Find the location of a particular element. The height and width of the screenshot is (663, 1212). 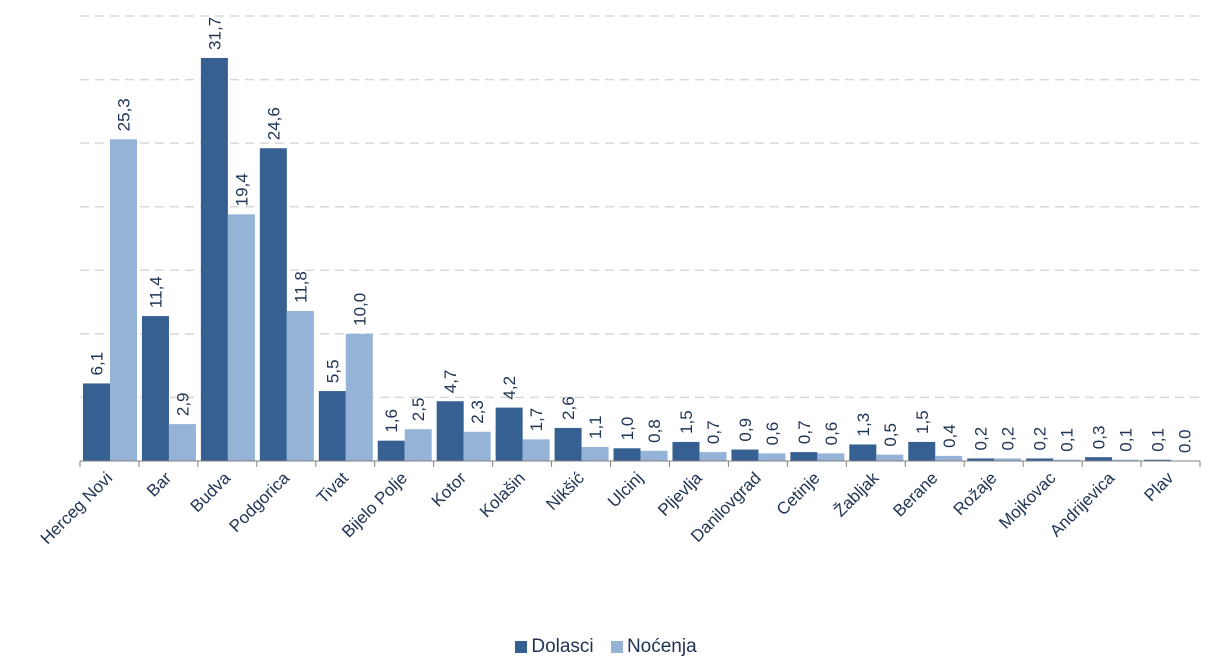

data-label: 11,8 is located at coordinates (300, 287).